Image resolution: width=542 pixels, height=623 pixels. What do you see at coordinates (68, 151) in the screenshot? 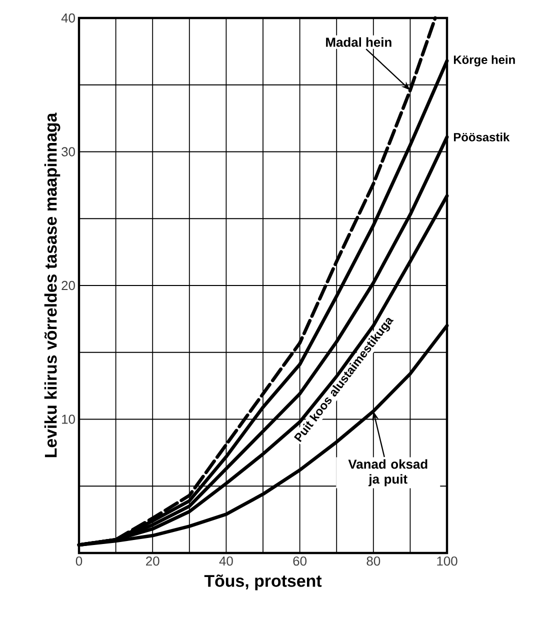
I see `y-tick-label: 30` at bounding box center [68, 151].